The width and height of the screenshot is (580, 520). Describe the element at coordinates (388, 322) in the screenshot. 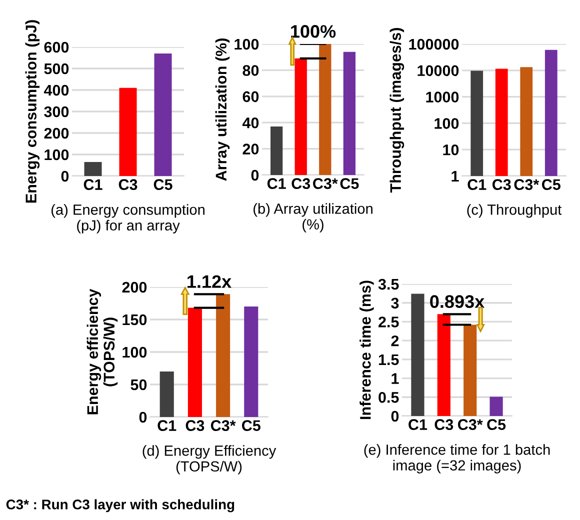

I see `y-tick-label: 2.5` at that location.